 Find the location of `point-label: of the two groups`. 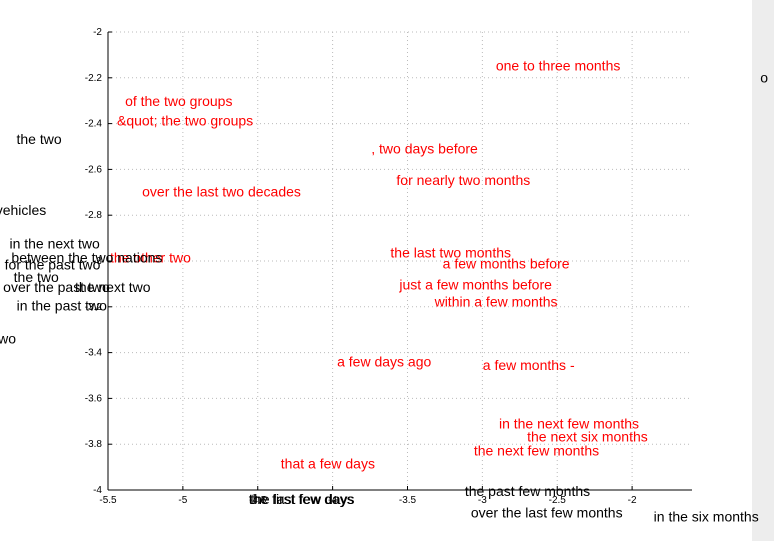

point-label: of the two groups is located at coordinates (178, 101).